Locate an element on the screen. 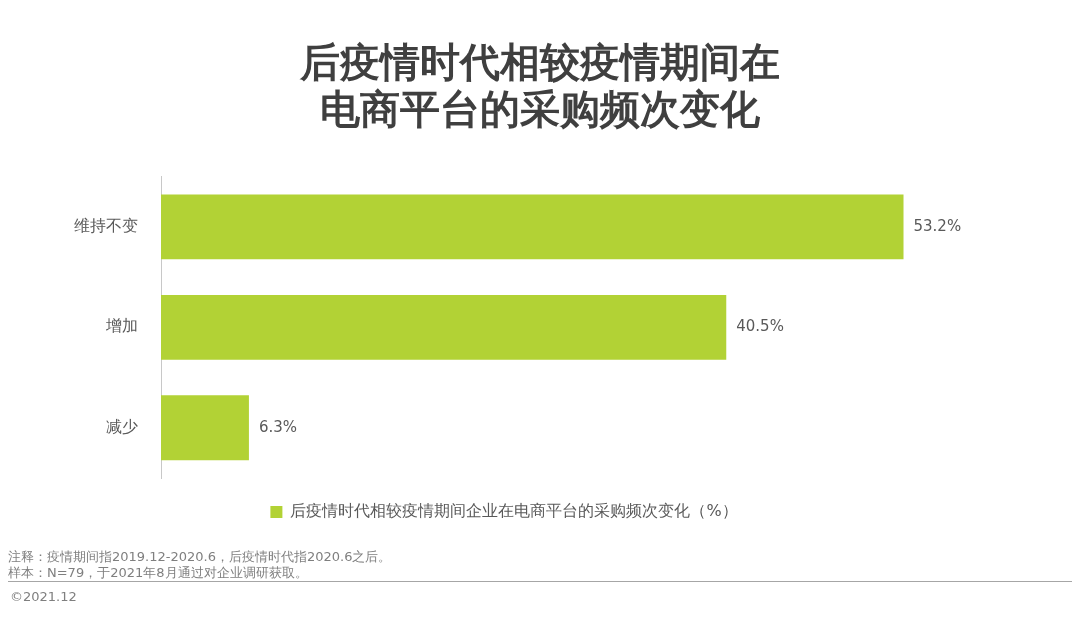 Image resolution: width=1080 pixels, height=618 pixels. data-label: 53.2% is located at coordinates (937, 225).